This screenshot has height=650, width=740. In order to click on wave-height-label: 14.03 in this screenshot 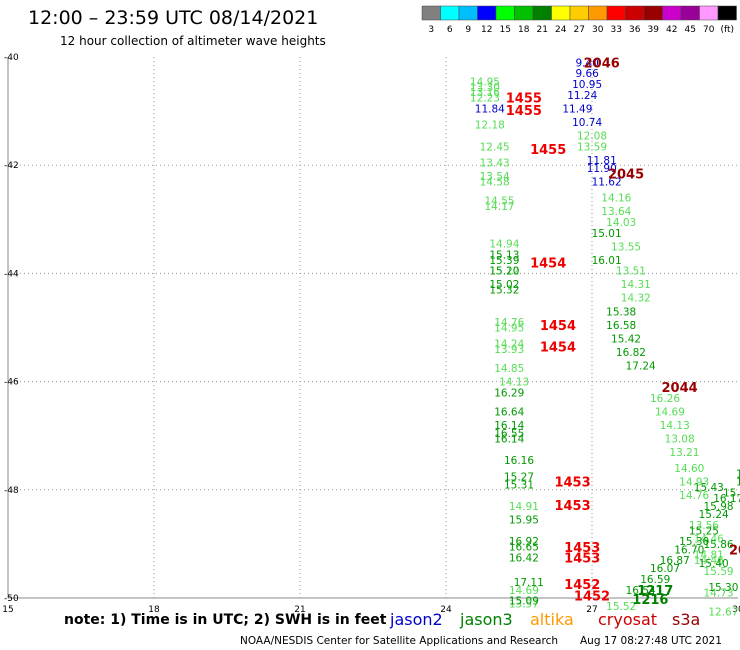, I will do `click(621, 223)`.